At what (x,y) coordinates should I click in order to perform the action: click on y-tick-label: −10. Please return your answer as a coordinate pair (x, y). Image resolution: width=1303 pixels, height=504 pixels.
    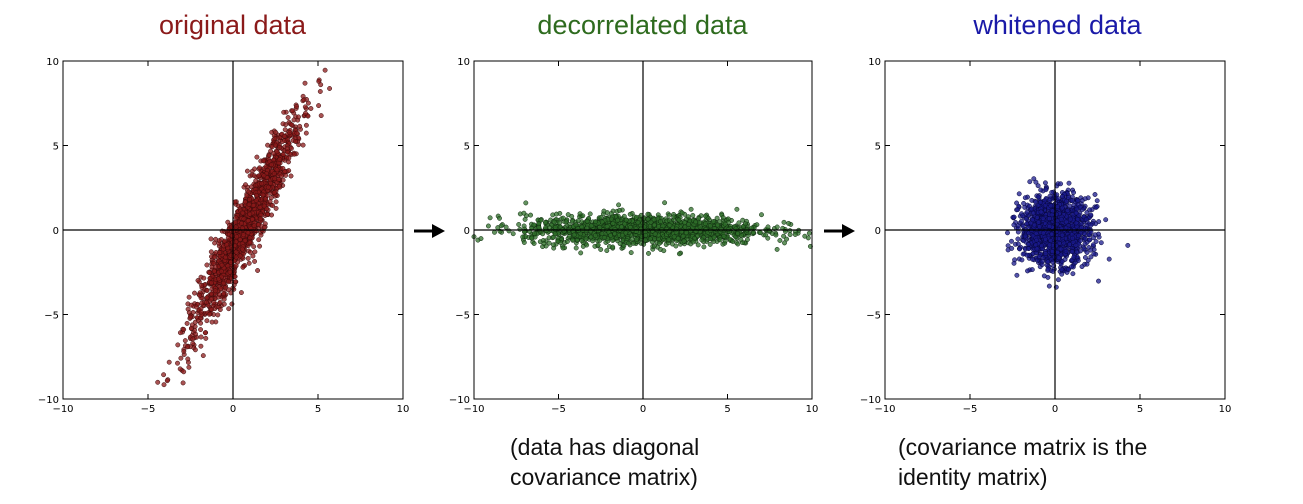
    Looking at the image, I should click on (870, 400).